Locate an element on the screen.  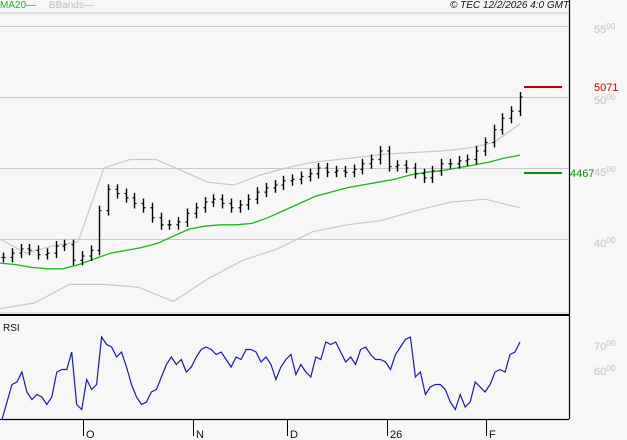
month-label: O is located at coordinates (90, 434).